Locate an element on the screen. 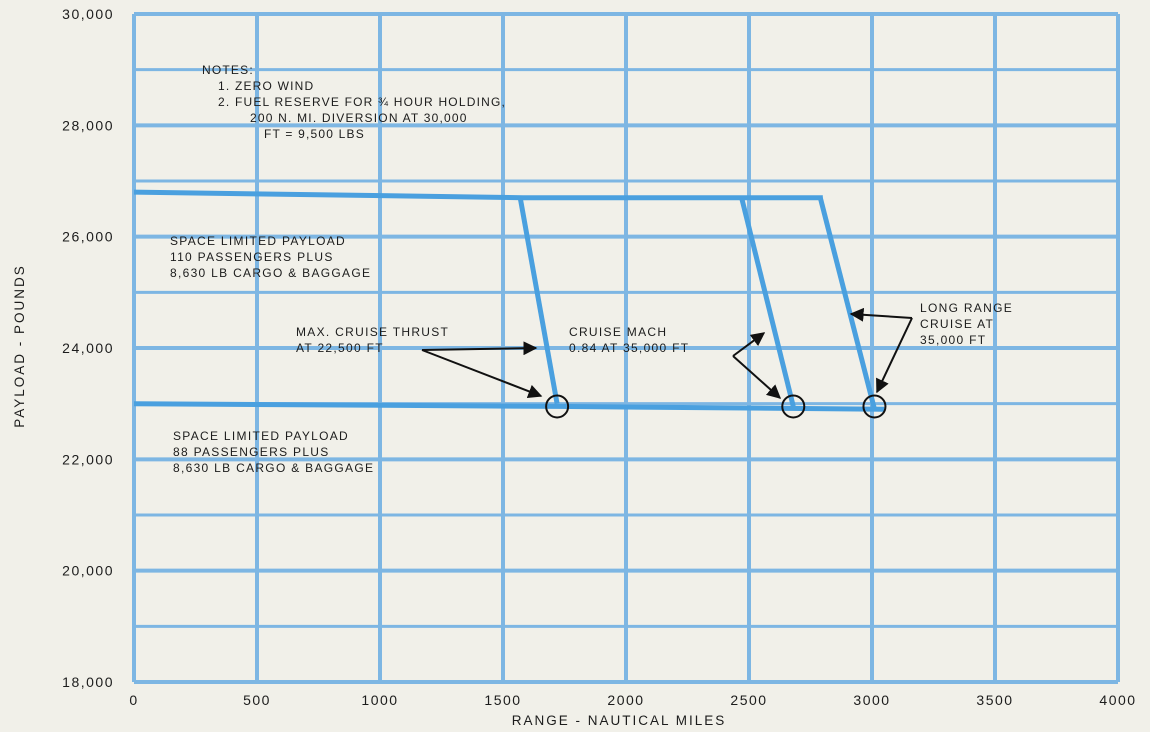  cruise-mach-label-line: CRUISE MACH is located at coordinates (618, 332).